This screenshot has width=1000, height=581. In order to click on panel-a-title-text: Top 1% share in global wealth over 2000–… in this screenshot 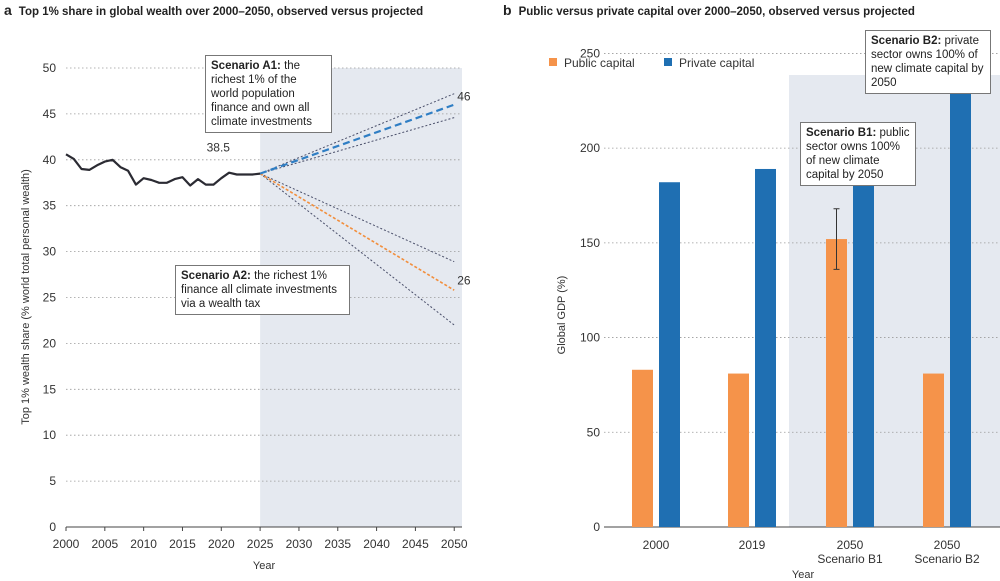, I will do `click(221, 12)`.